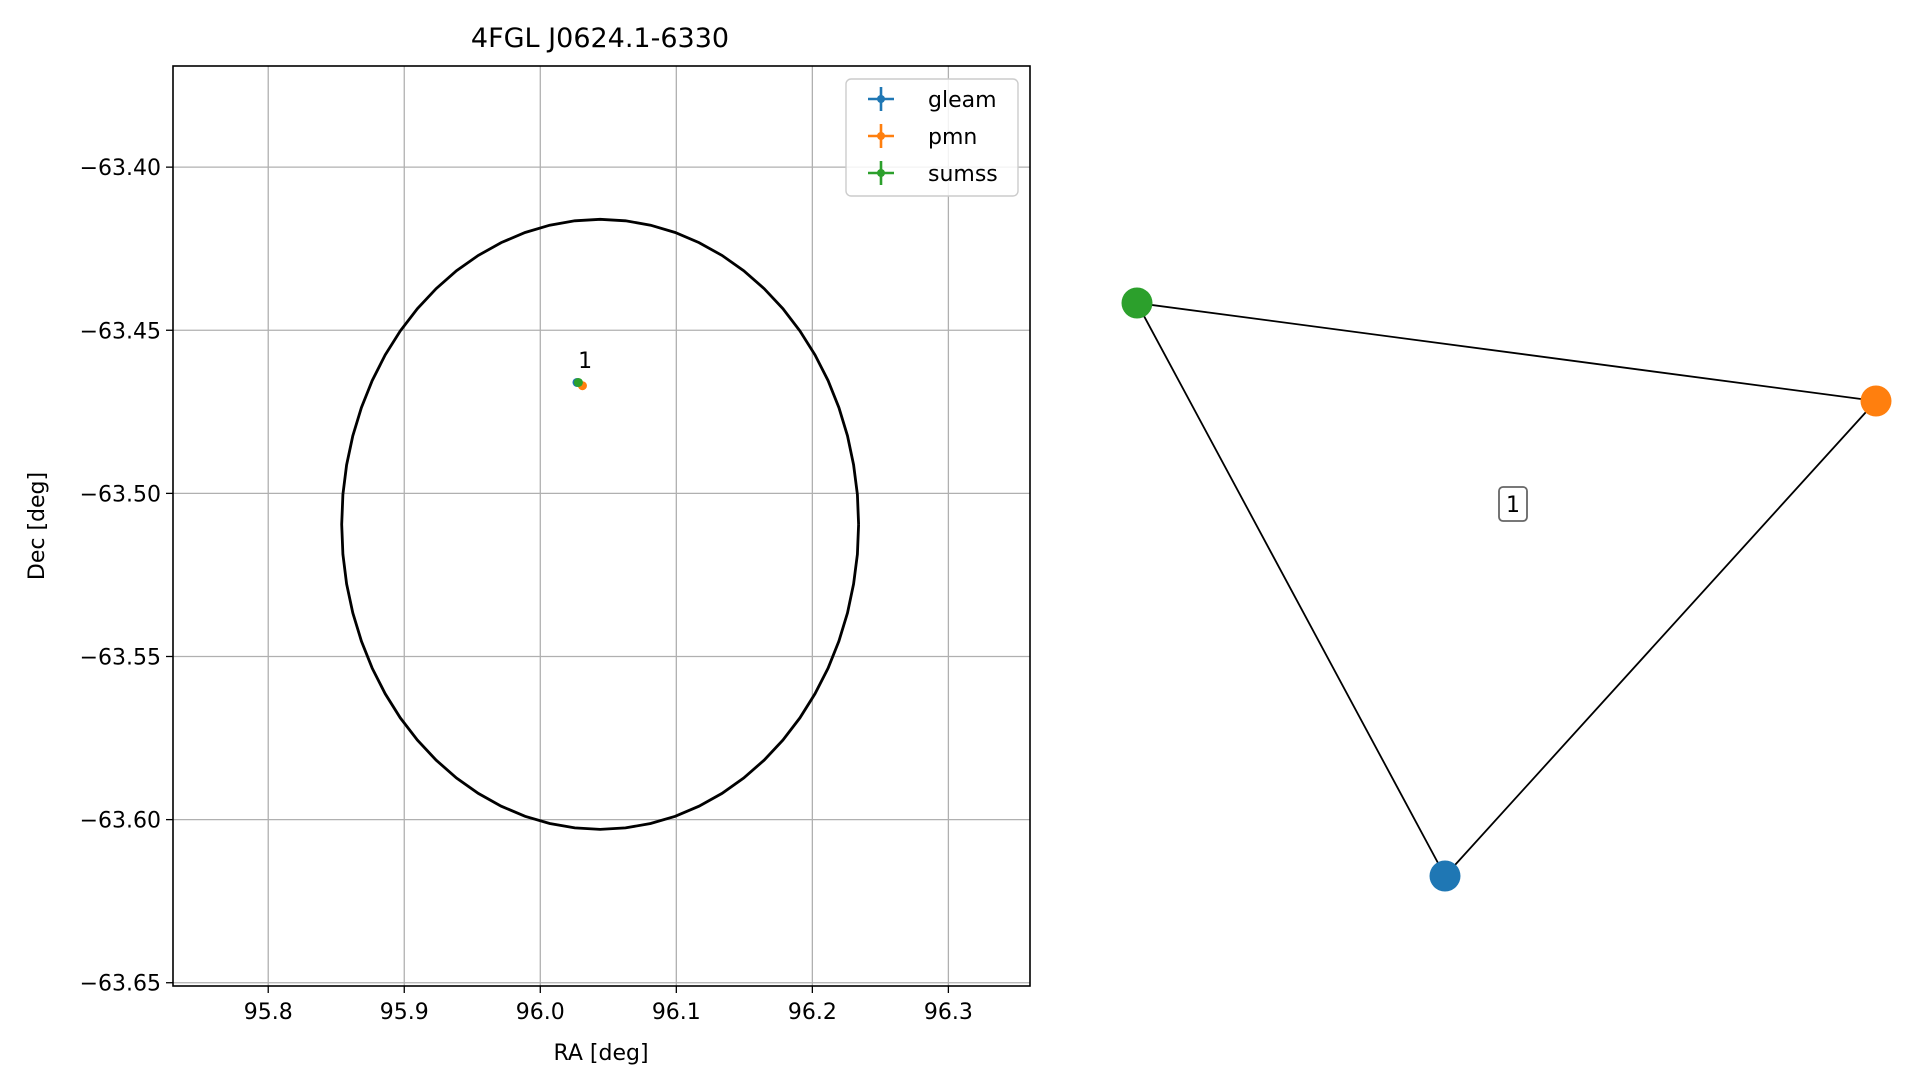 The width and height of the screenshot is (1919, 1080). Describe the element at coordinates (1876, 401) in the screenshot. I see `graph-node-pmn` at that location.